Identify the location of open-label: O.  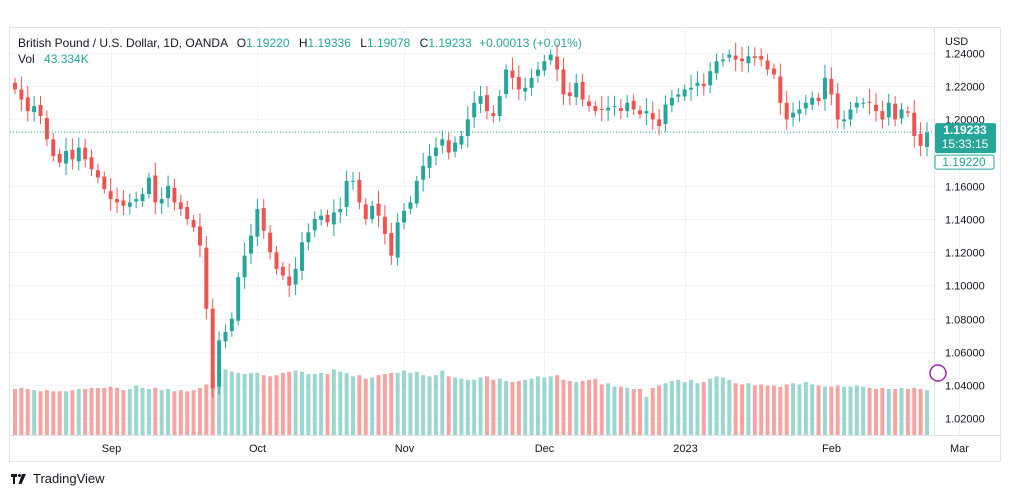
(241, 43).